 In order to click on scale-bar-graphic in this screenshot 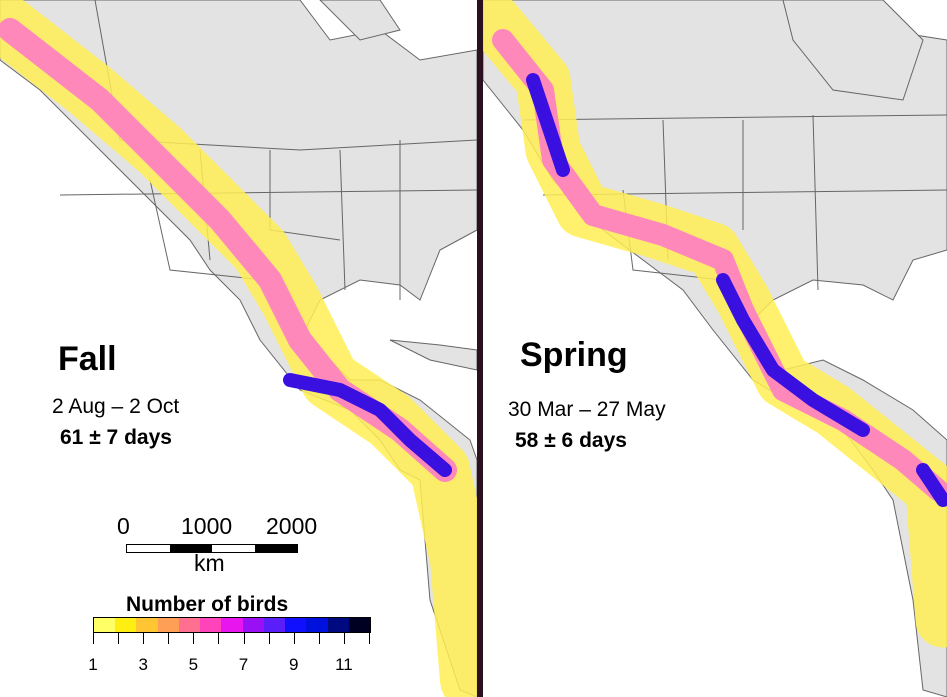, I will do `click(212, 548)`.